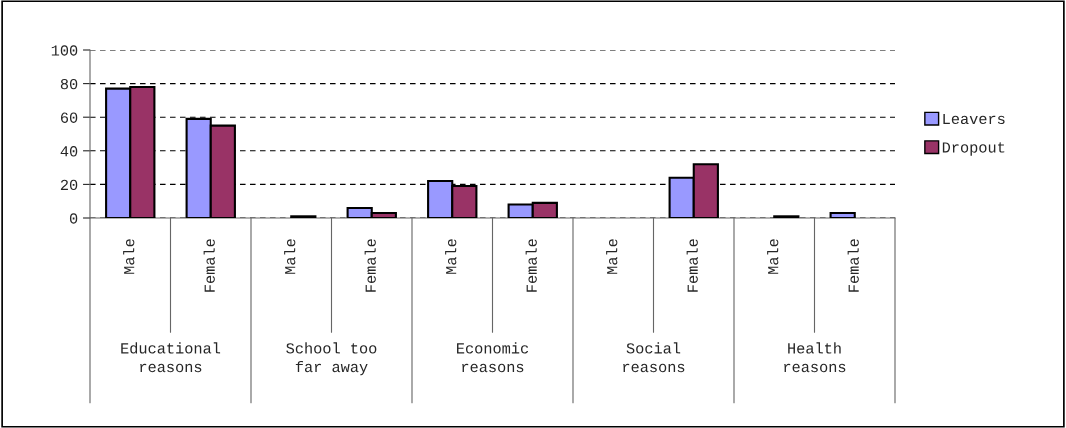 This screenshot has height=428, width=1066. What do you see at coordinates (493, 357) in the screenshot?
I see `text: Economic reasons` at bounding box center [493, 357].